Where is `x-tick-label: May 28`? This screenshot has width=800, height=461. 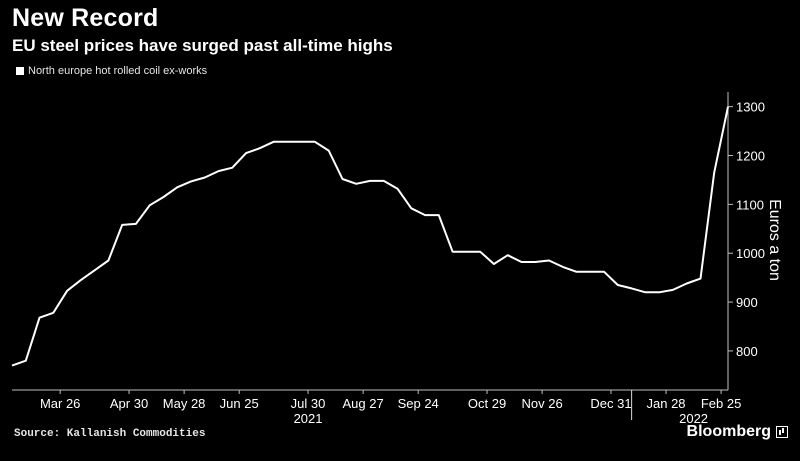 x-tick-label: May 28 is located at coordinates (184, 403).